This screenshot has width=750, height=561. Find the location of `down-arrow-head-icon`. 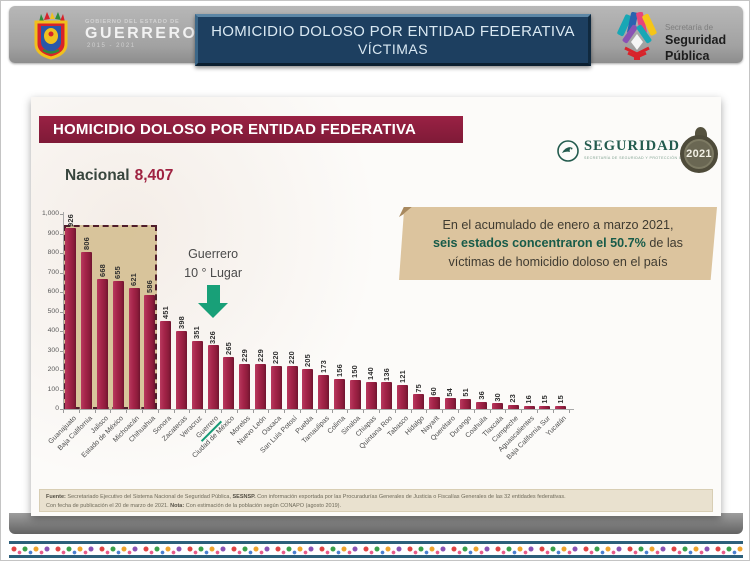

down-arrow-head-icon is located at coordinates (213, 310).